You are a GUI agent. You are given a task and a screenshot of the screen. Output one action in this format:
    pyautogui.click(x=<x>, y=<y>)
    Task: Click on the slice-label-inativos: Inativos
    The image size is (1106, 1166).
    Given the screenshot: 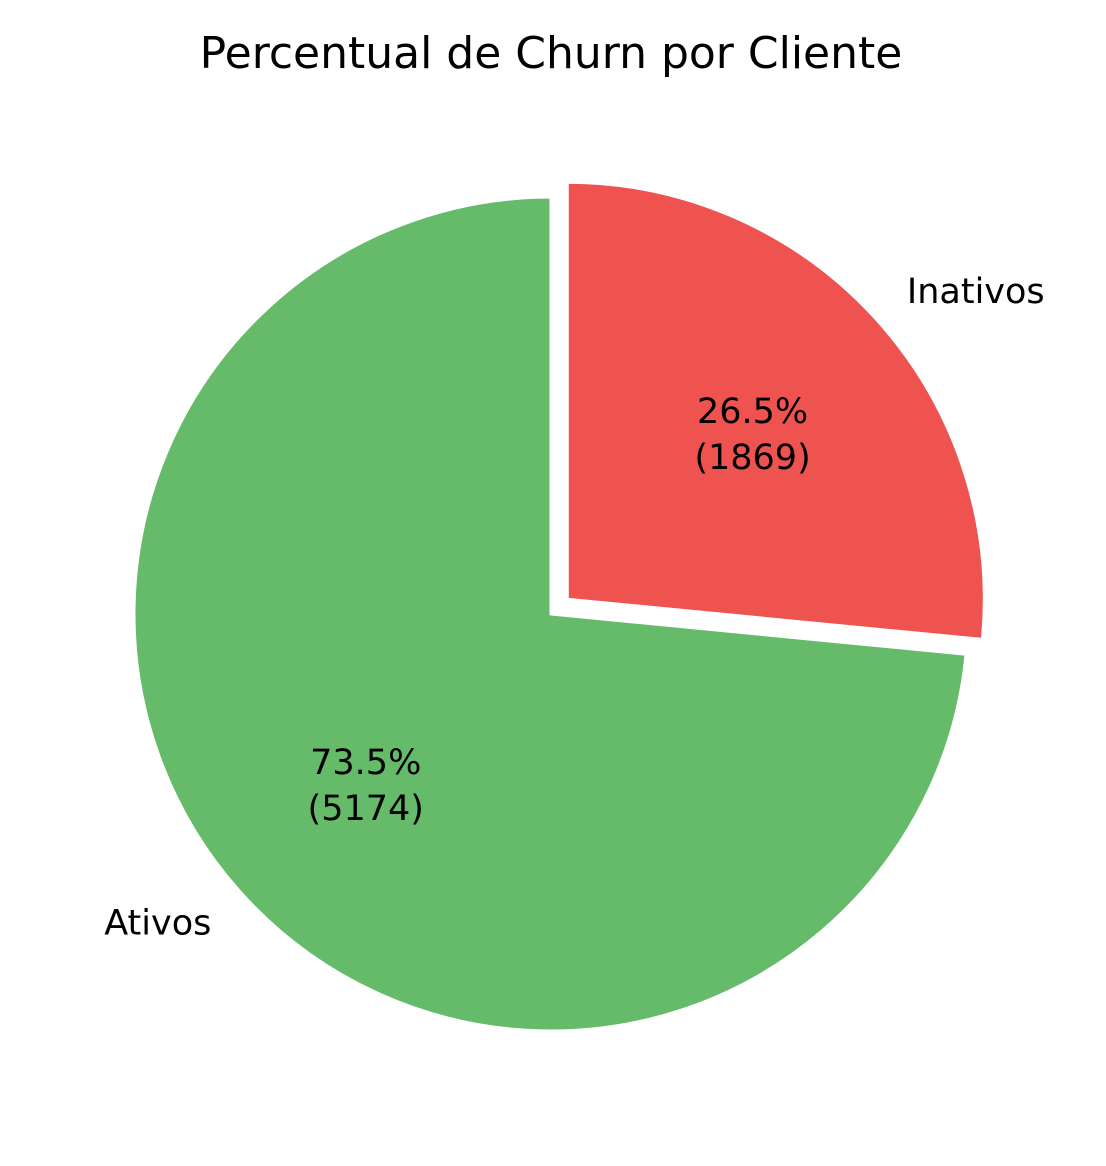 What is the action you would take?
    pyautogui.click(x=976, y=292)
    